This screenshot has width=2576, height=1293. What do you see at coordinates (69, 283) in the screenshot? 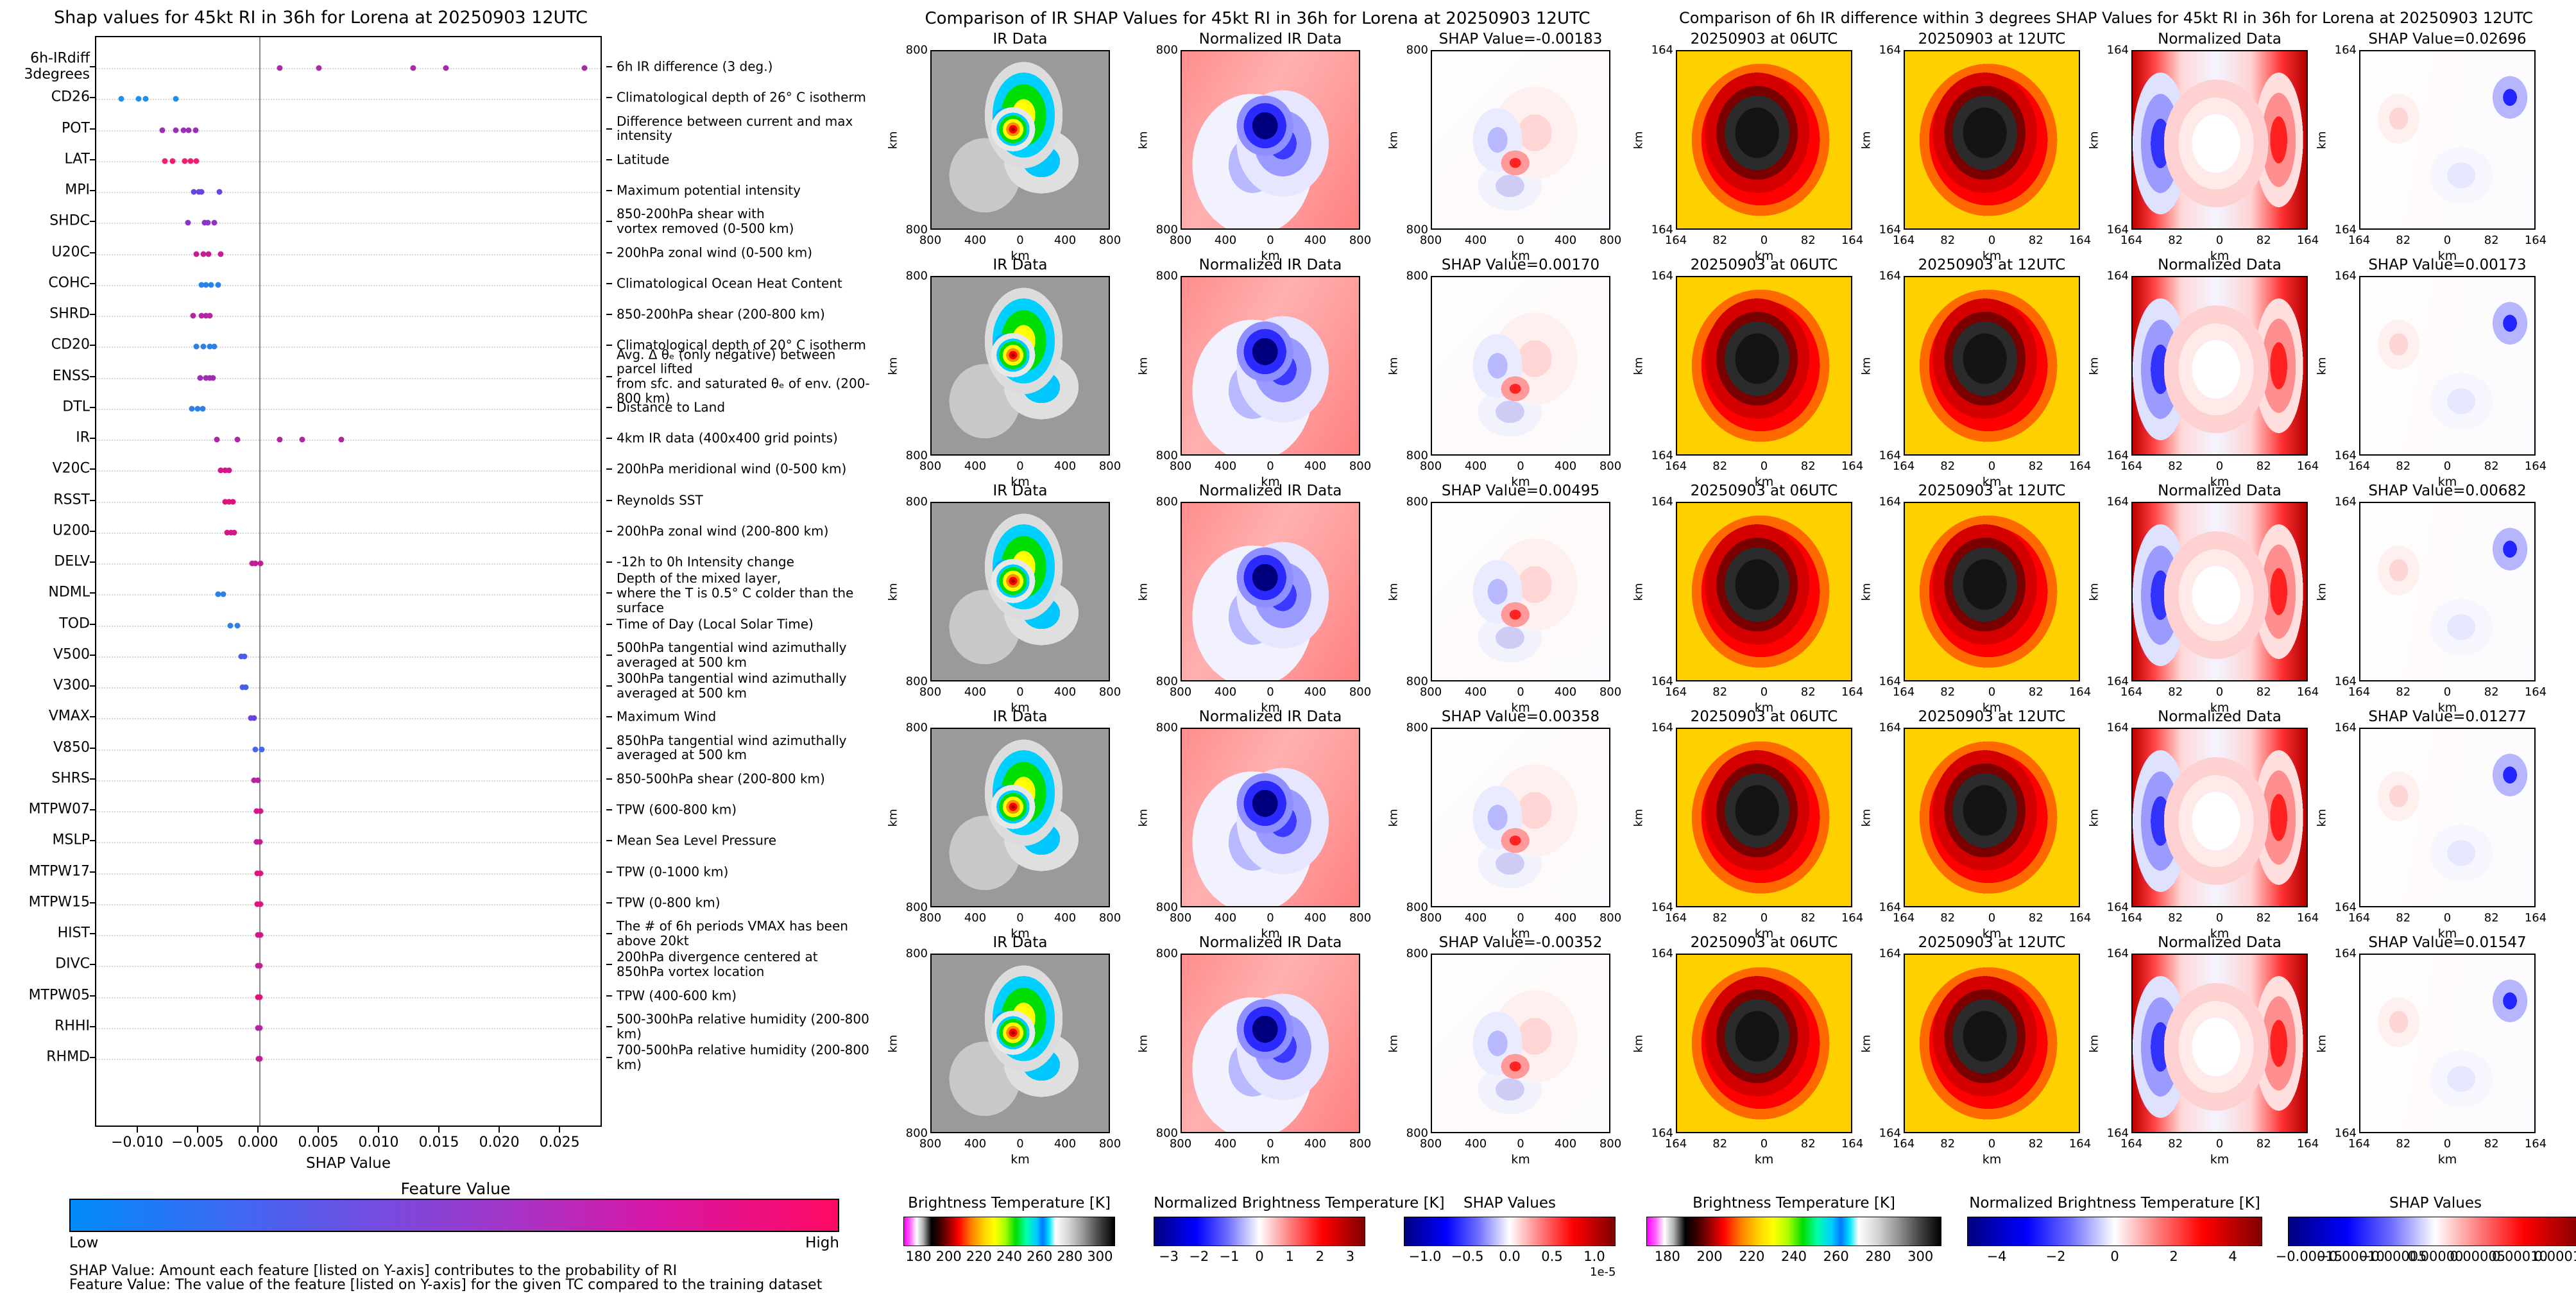
I see `shap-feature-code: COHC` at bounding box center [69, 283].